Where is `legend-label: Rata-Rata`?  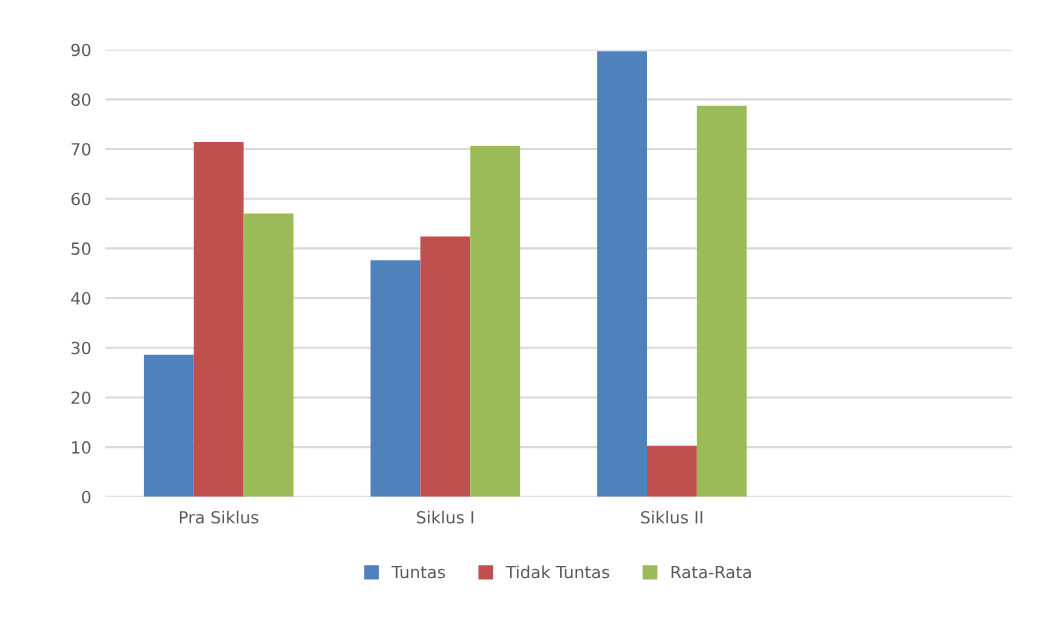
legend-label: Rata-Rata is located at coordinates (711, 572).